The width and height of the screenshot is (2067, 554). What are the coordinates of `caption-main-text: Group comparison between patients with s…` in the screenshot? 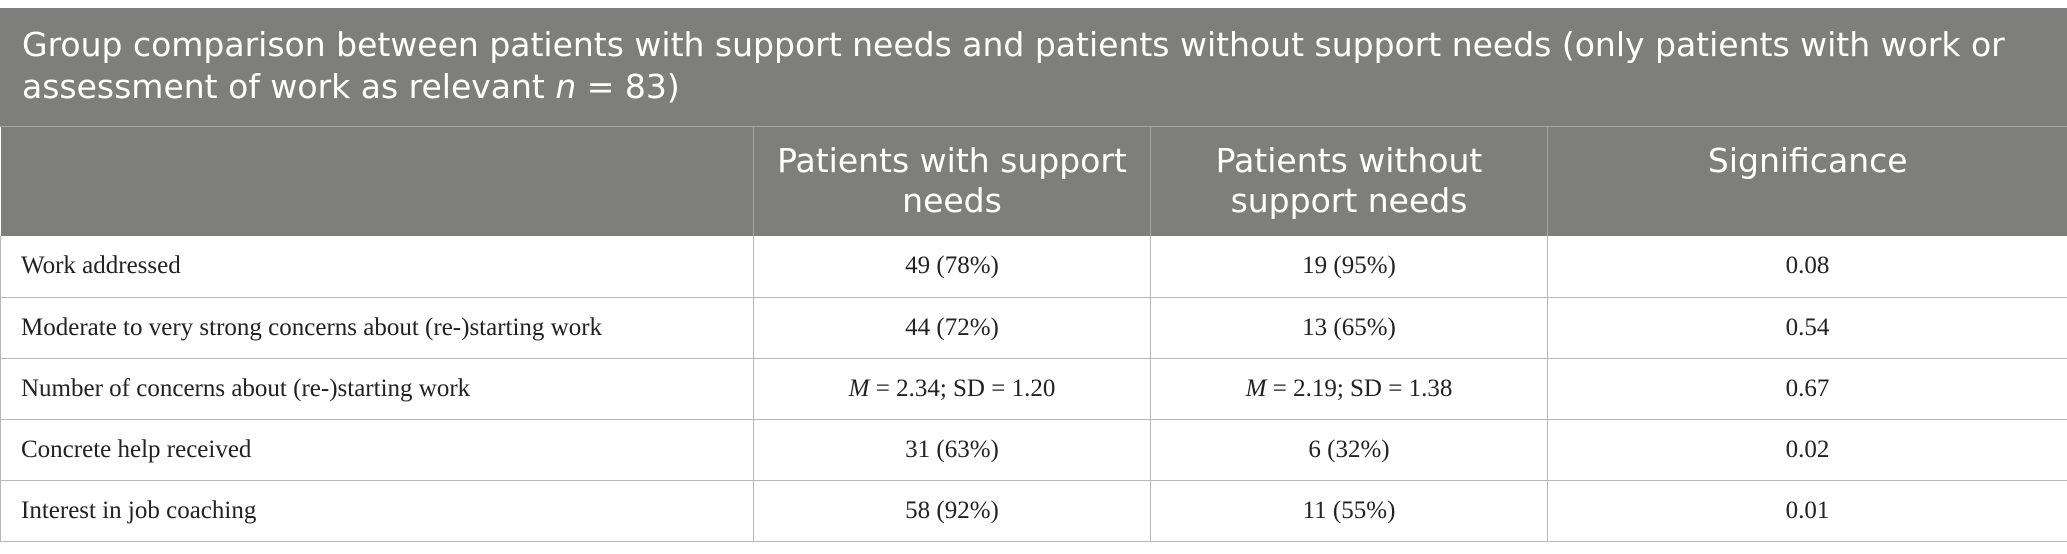 It's located at (1013, 65).